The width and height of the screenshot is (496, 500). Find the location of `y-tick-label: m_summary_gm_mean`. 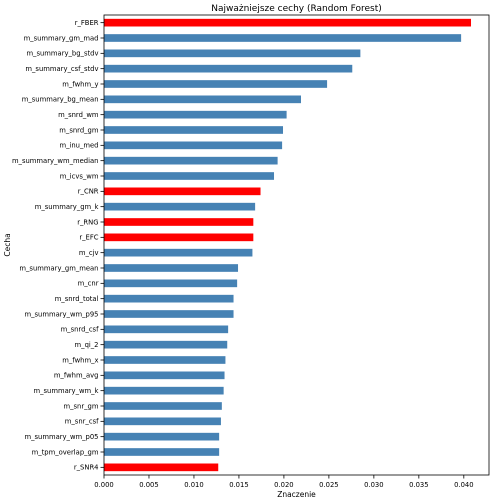

y-tick-label: m_summary_gm_mean is located at coordinates (58, 268).